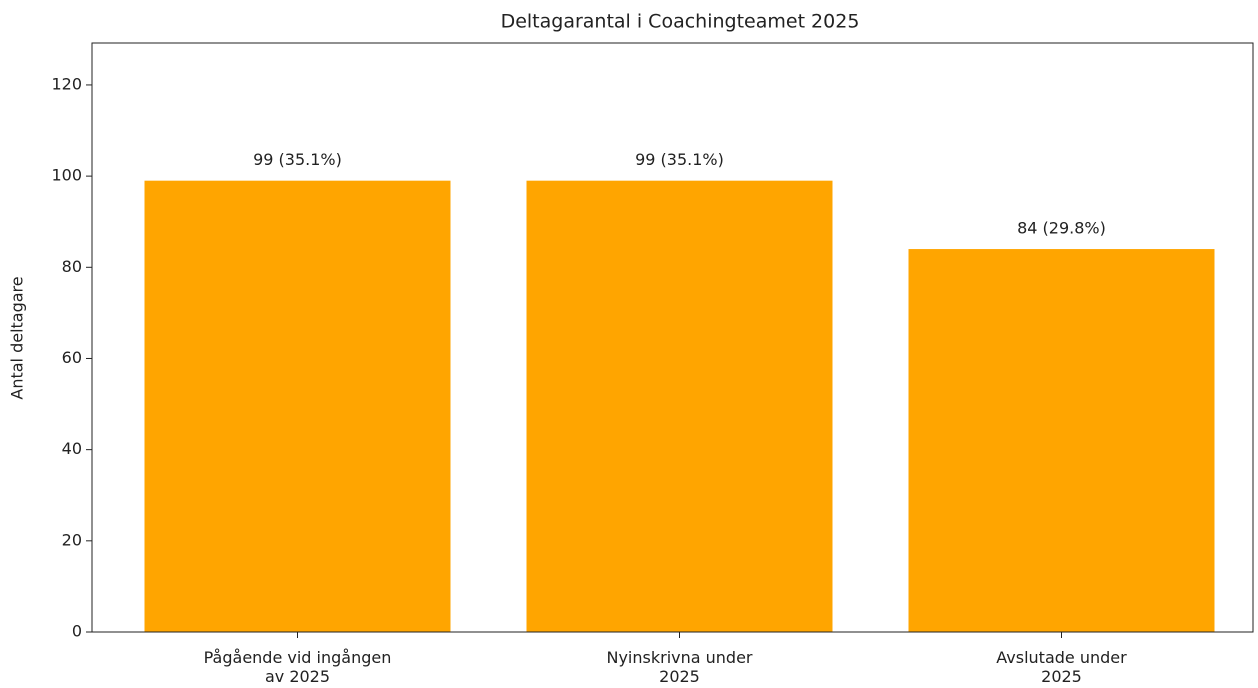 The height and width of the screenshot is (688, 1258). What do you see at coordinates (72, 448) in the screenshot?
I see `y-tick-label: 40` at bounding box center [72, 448].